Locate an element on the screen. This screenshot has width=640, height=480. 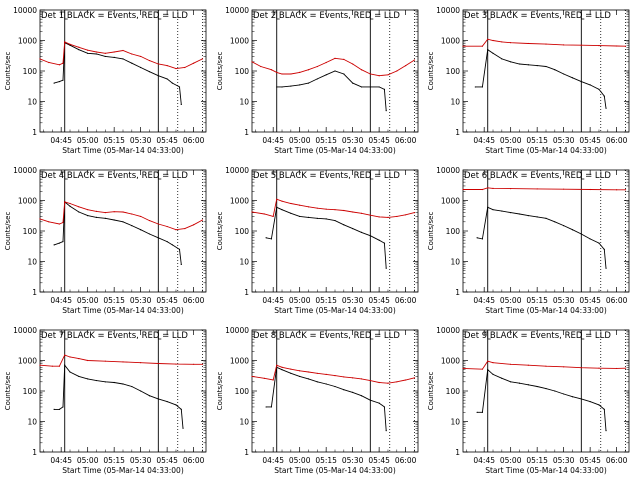
panel-title: Det 2 BLACK = Events, RED = LLD is located at coordinates (326, 16).